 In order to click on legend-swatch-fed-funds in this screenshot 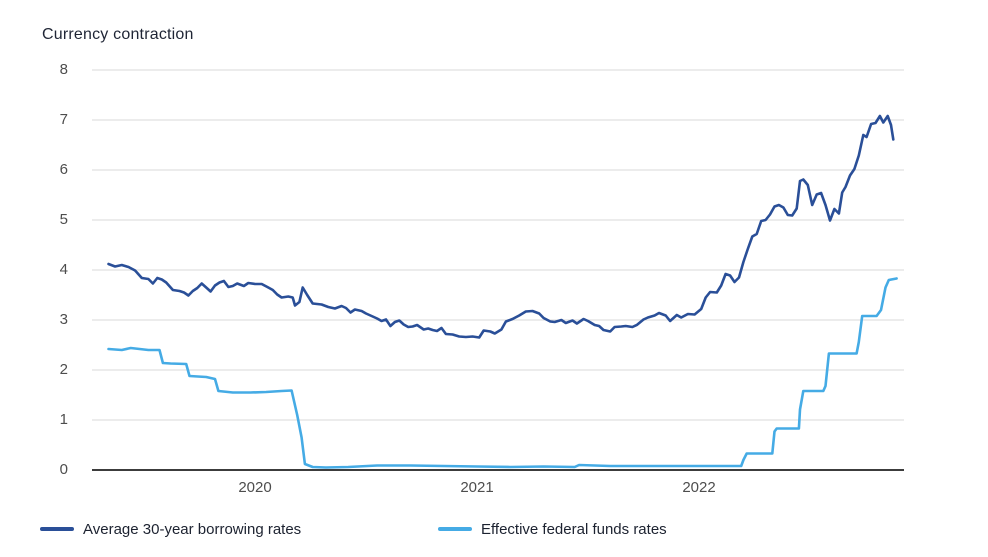, I will do `click(455, 529)`.